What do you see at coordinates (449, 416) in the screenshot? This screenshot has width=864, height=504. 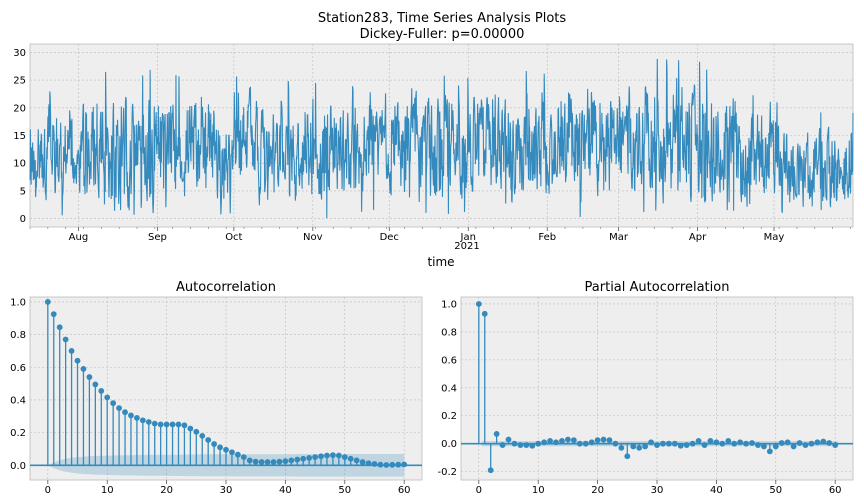 I see `pacf-ytick-label: 0.2` at bounding box center [449, 416].